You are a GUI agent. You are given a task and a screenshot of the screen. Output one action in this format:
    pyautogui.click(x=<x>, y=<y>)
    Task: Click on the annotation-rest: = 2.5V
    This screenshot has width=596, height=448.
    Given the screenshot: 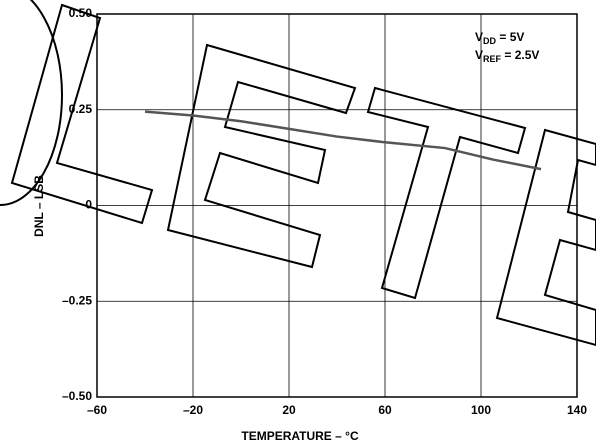 What is the action you would take?
    pyautogui.click(x=520, y=55)
    